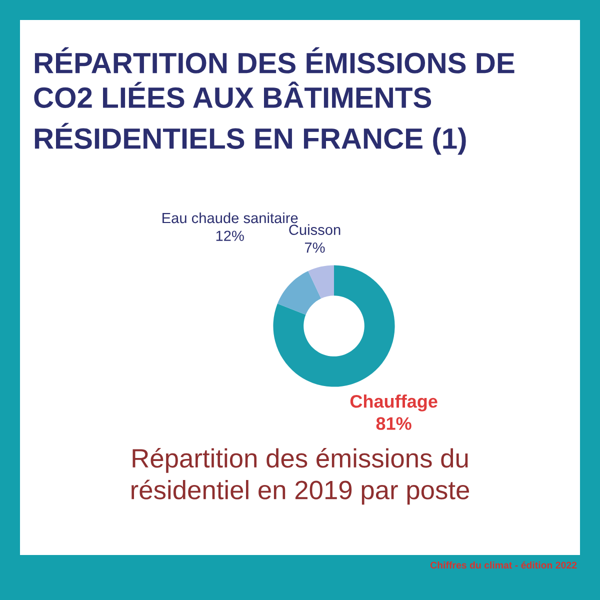 The image size is (600, 600). I want to click on data-label: 7%, so click(314, 247).